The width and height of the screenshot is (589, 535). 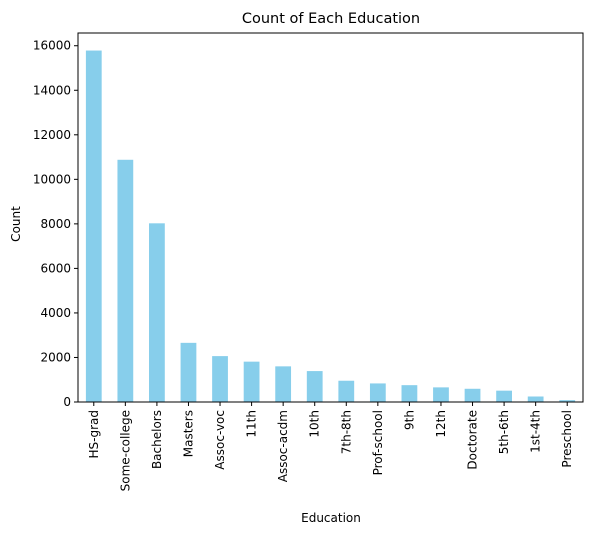 What do you see at coordinates (125, 450) in the screenshot?
I see `x-tick-label-some-college: Some-college` at bounding box center [125, 450].